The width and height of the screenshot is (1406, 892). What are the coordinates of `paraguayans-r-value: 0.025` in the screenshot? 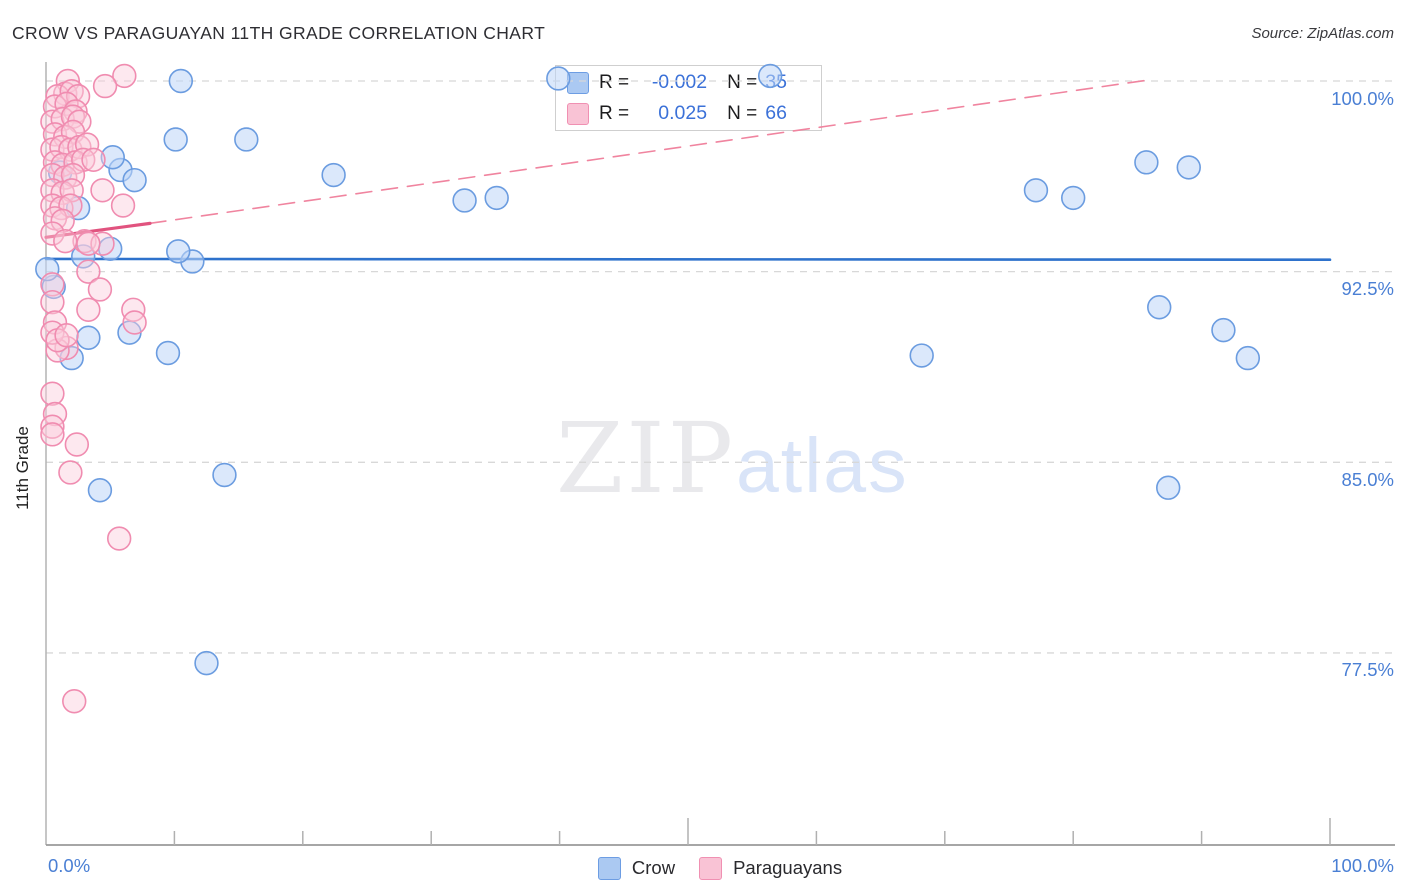 It's located at (683, 113).